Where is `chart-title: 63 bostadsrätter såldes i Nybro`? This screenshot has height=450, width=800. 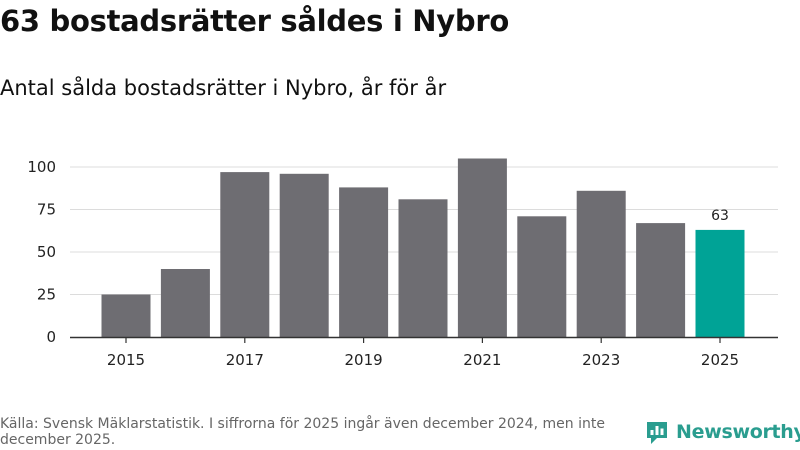 chart-title: 63 bostadsrätter såldes i Nybro is located at coordinates (254, 21).